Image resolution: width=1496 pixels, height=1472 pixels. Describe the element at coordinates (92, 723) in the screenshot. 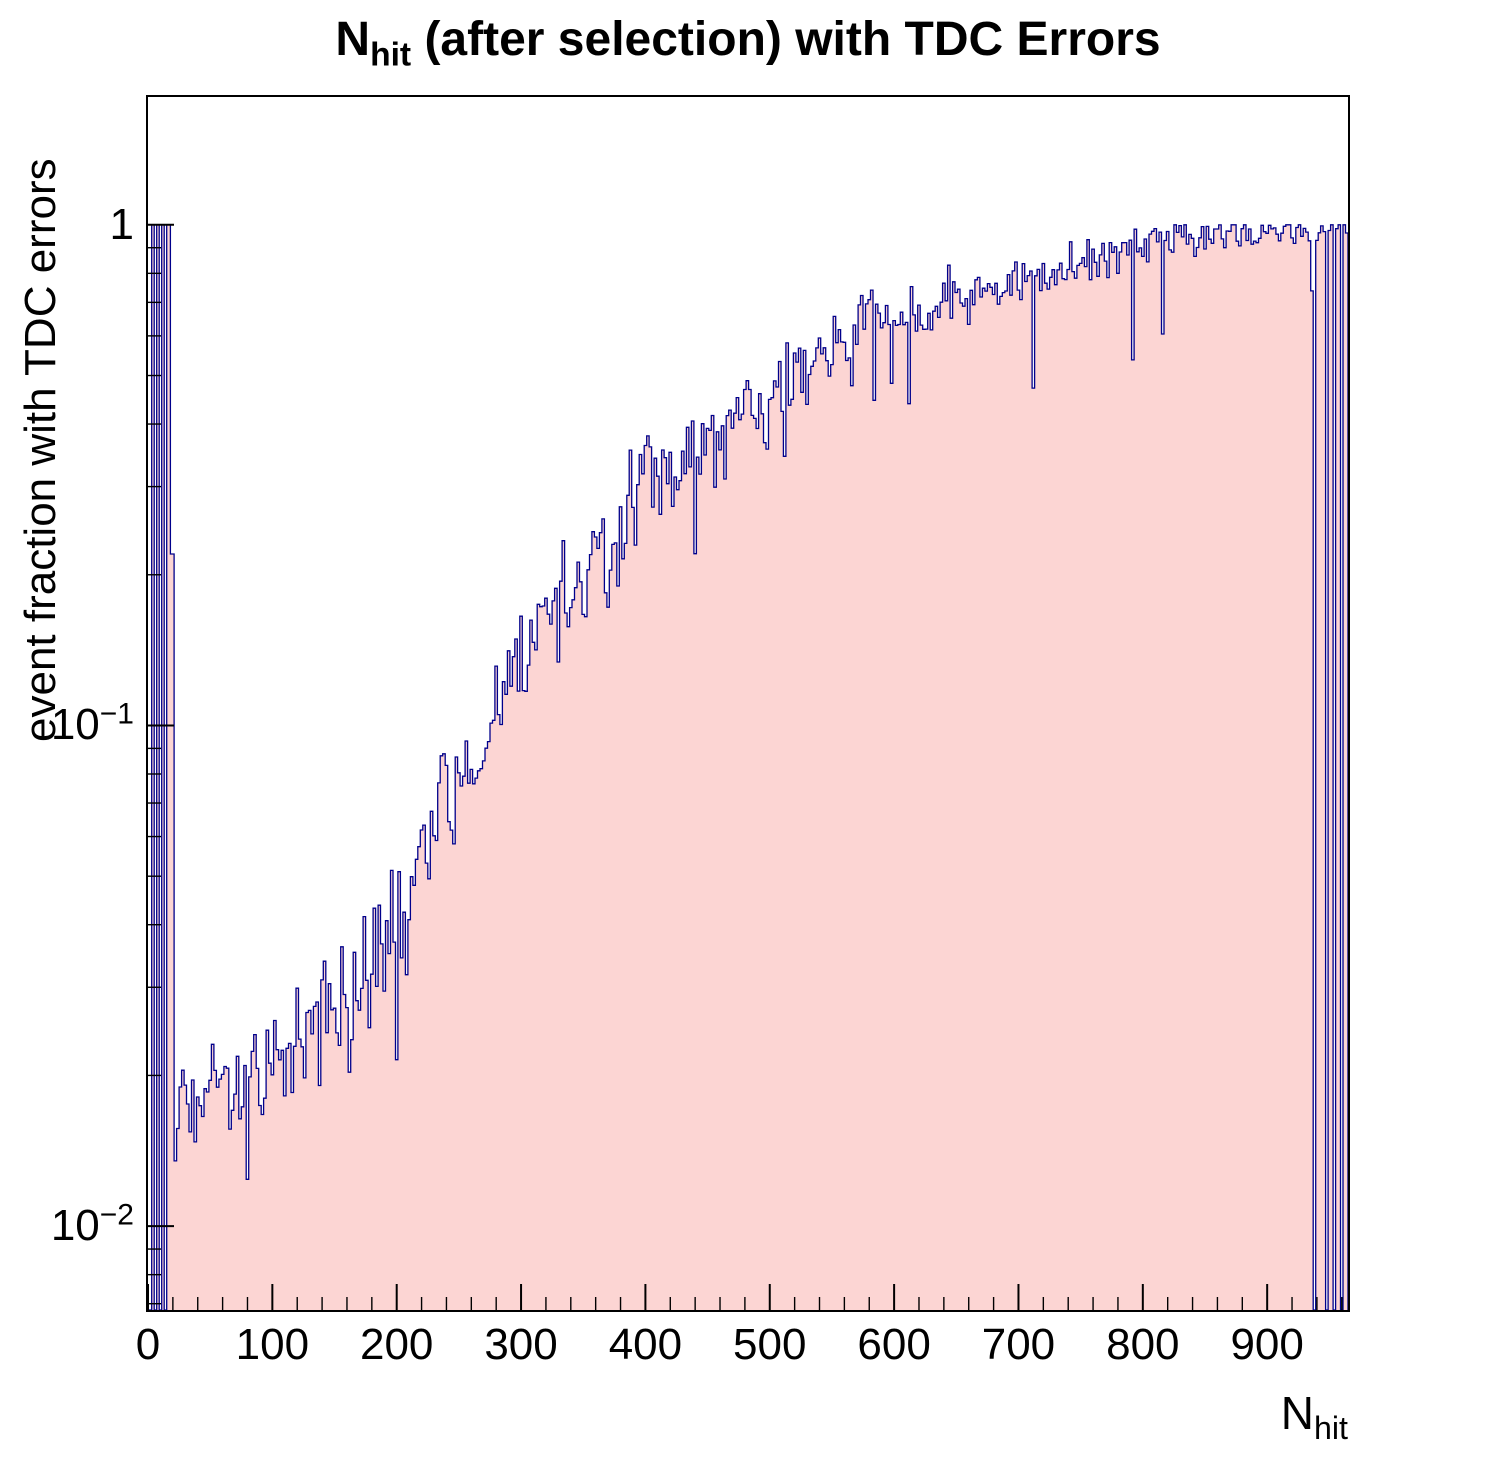

I see `y-tick-label: 10⁻¹` at that location.